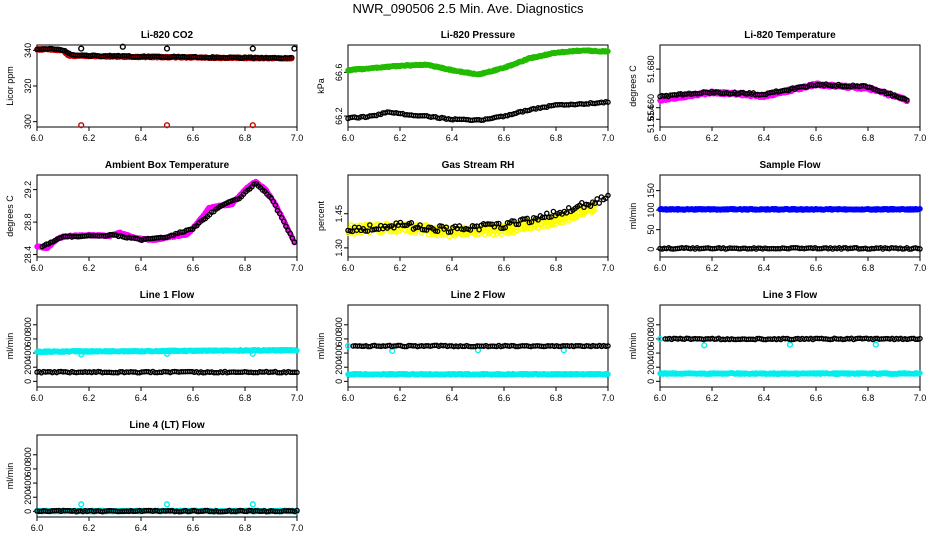 The image size is (936, 540). Describe the element at coordinates (789, 165) in the screenshot. I see `panel-title: Sample Flow` at that location.